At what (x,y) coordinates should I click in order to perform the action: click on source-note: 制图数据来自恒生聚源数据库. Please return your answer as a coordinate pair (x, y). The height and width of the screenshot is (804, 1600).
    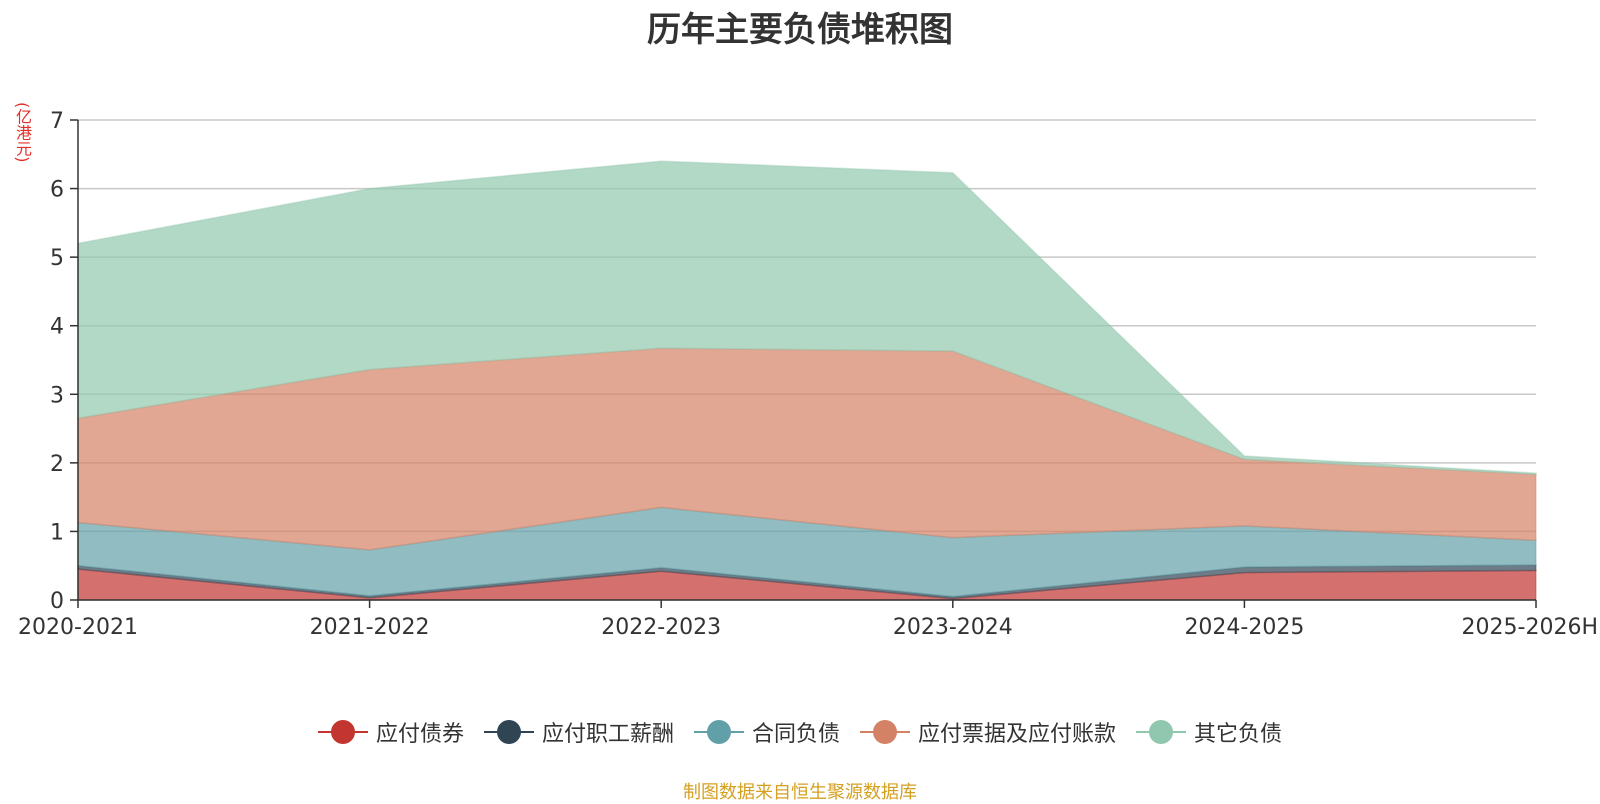
    Looking at the image, I should click on (800, 792).